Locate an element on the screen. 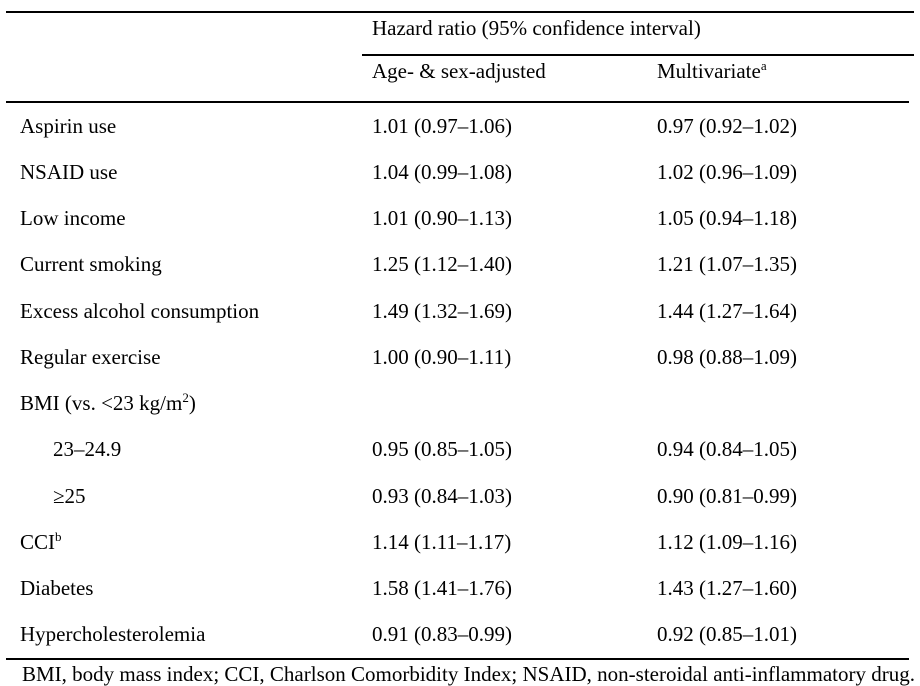  row-label: BMI (vs. <23 kg/m2) is located at coordinates (186, 403).